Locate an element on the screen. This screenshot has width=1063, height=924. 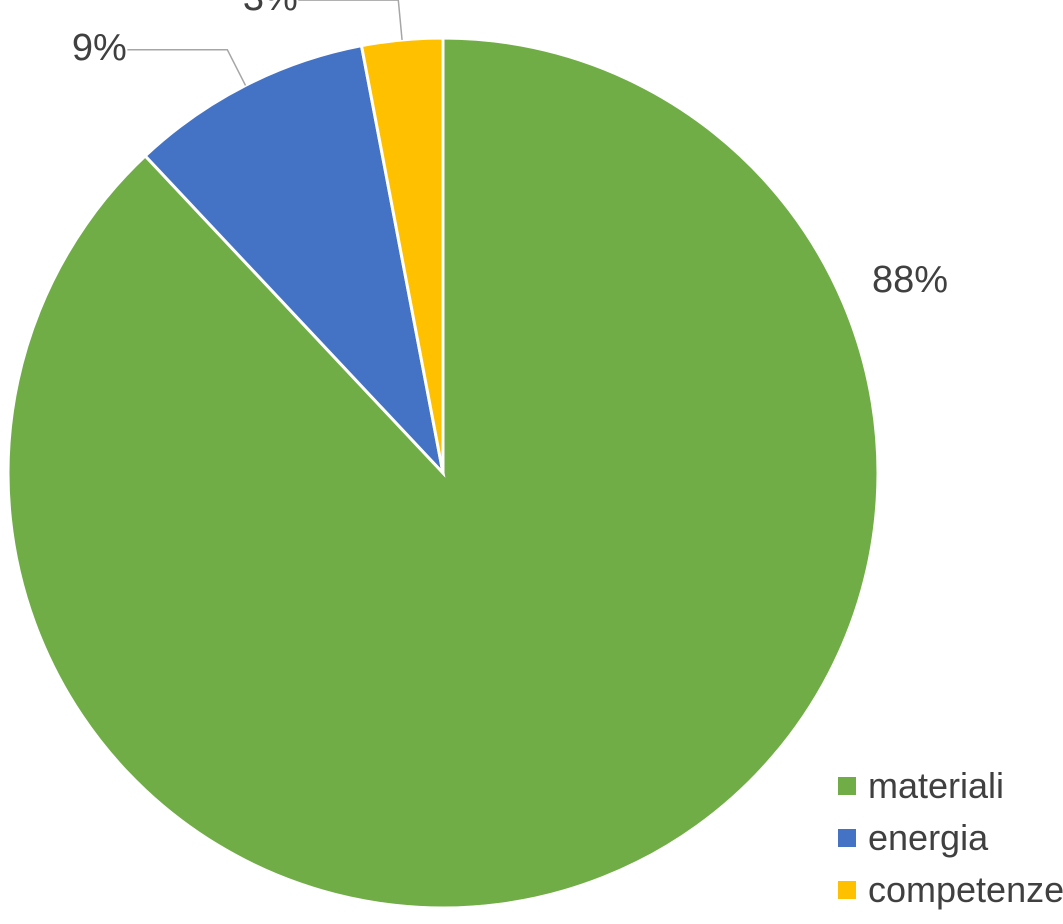
leader-line-competenze is located at coordinates (350, 20).